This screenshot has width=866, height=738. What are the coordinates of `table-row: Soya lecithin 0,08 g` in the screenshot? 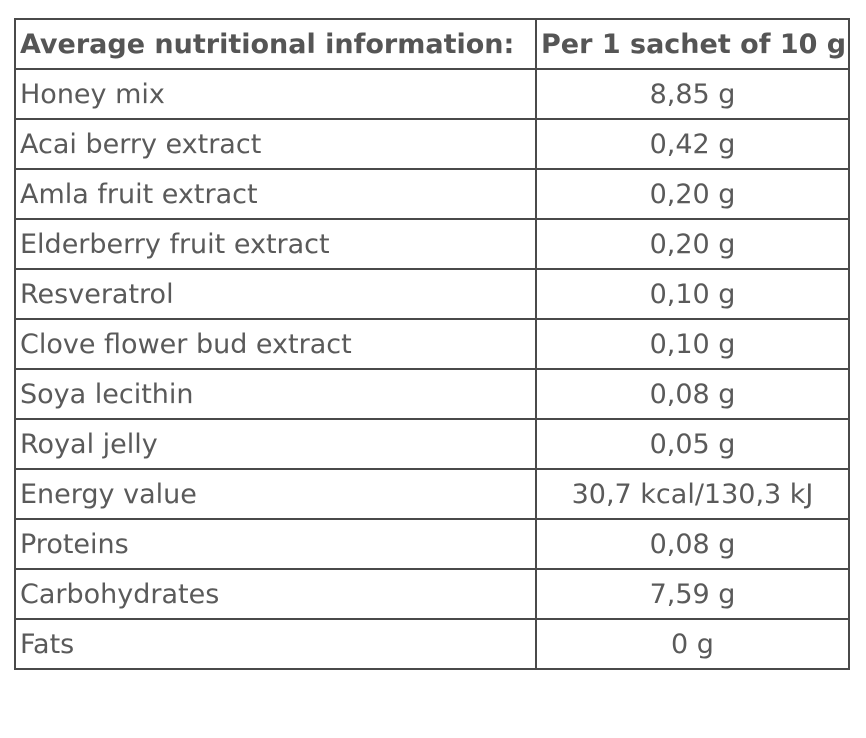 It's located at (432, 394).